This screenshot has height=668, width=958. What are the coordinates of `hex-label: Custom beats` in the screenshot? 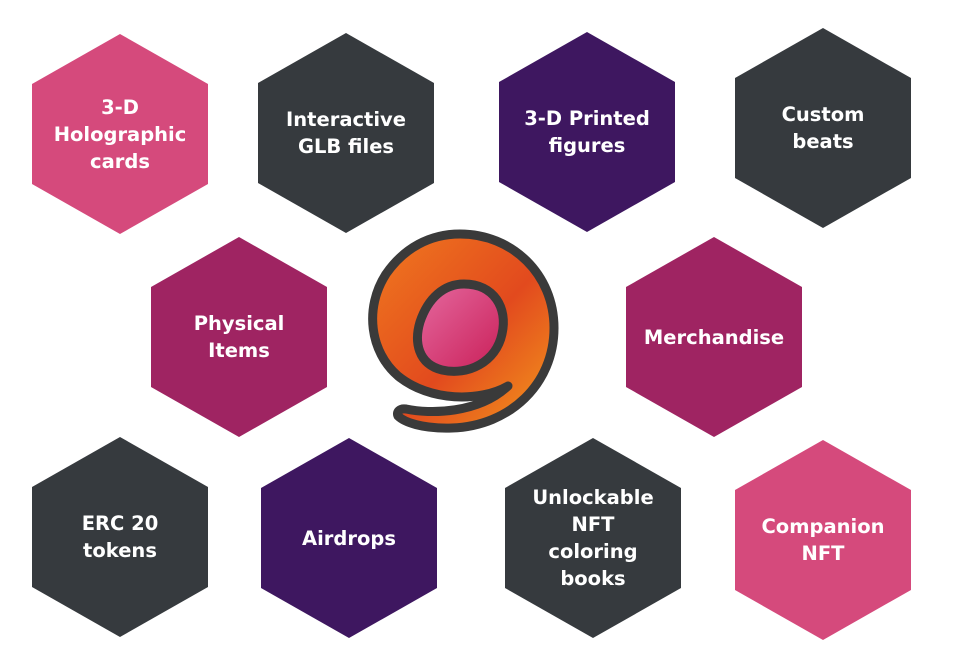 It's located at (823, 128).